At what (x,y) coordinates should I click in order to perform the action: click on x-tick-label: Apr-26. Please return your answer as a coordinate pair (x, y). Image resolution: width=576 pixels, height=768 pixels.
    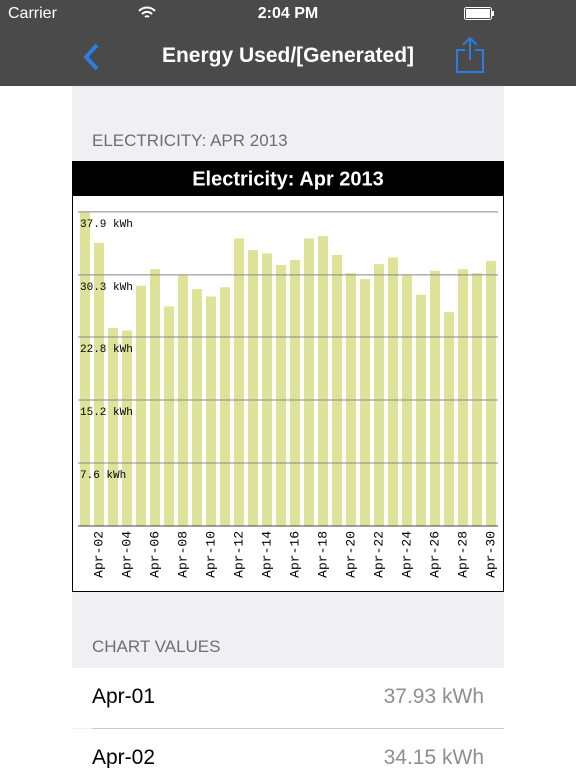
    Looking at the image, I should click on (434, 554).